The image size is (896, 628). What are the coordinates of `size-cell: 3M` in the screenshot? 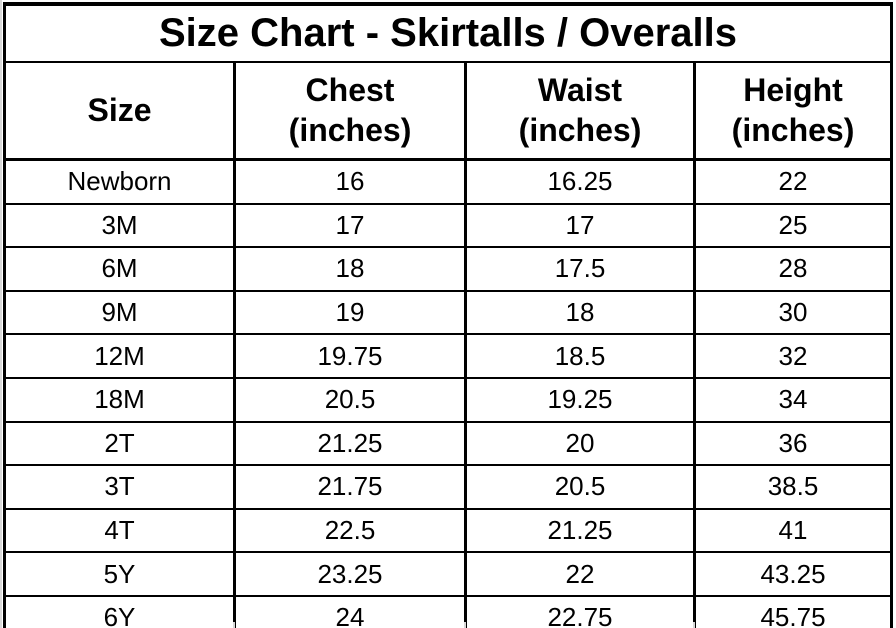 It's located at (119, 225).